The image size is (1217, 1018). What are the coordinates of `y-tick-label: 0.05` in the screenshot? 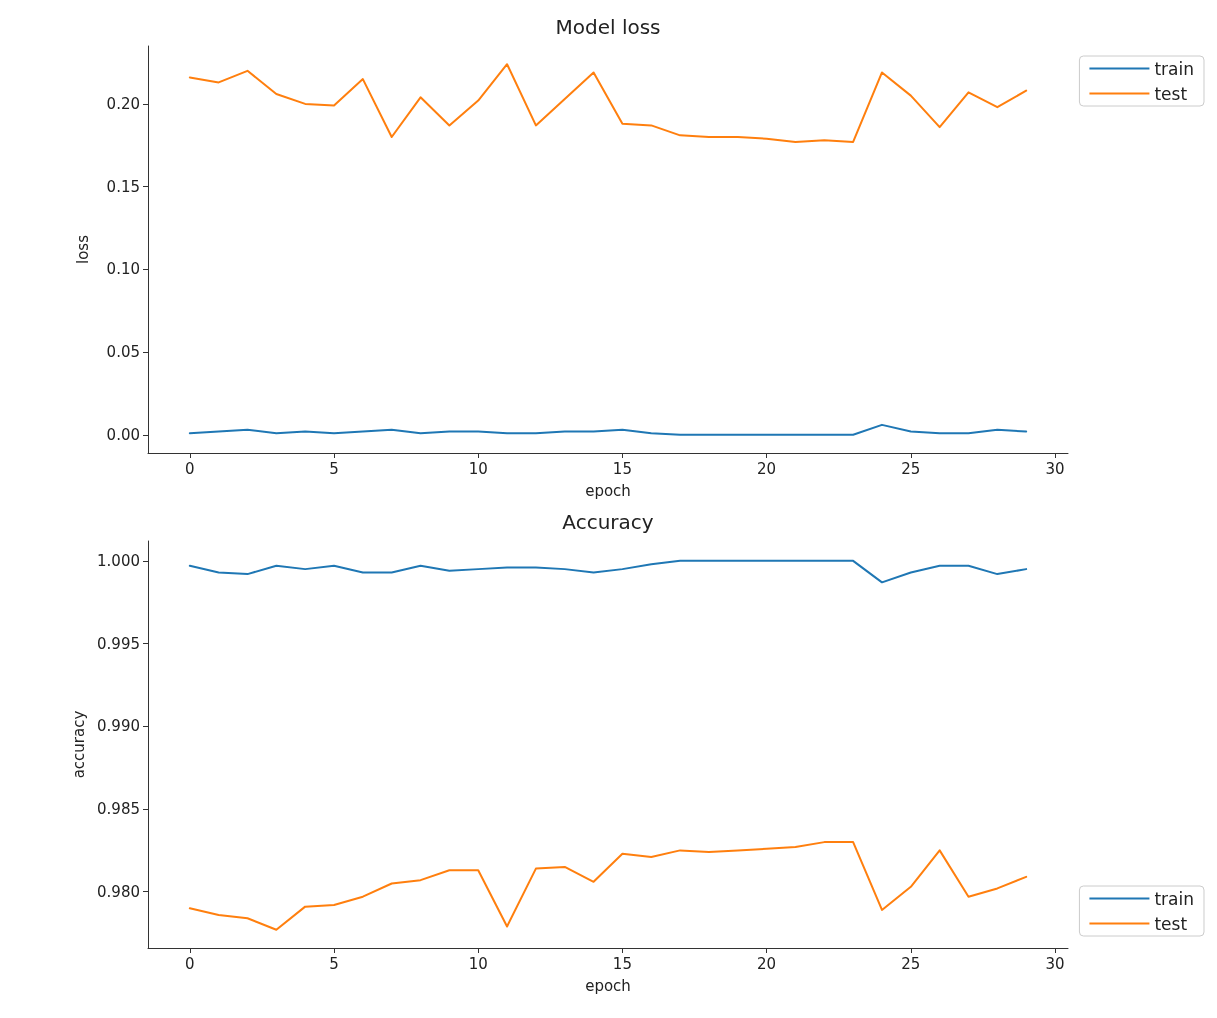 It's located at (123, 352).